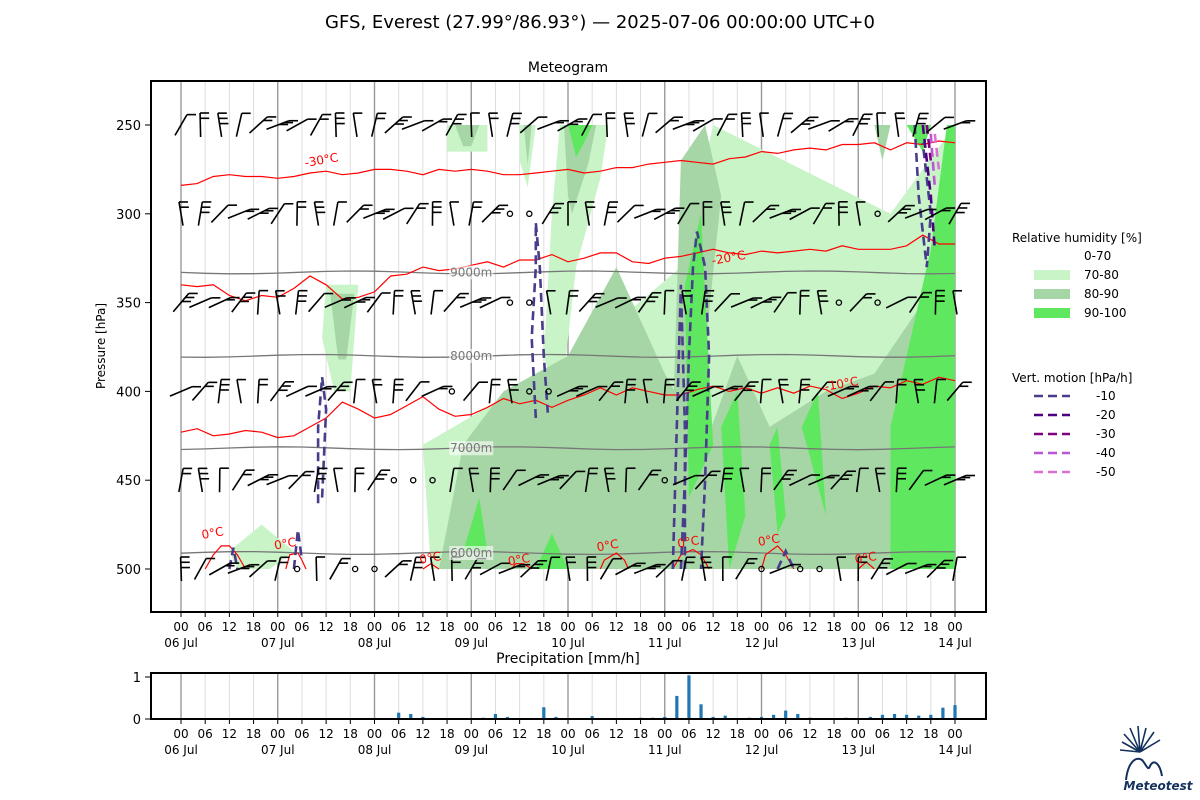  I want to click on meteogram-x-tick-hour: 06, so click(301, 627).